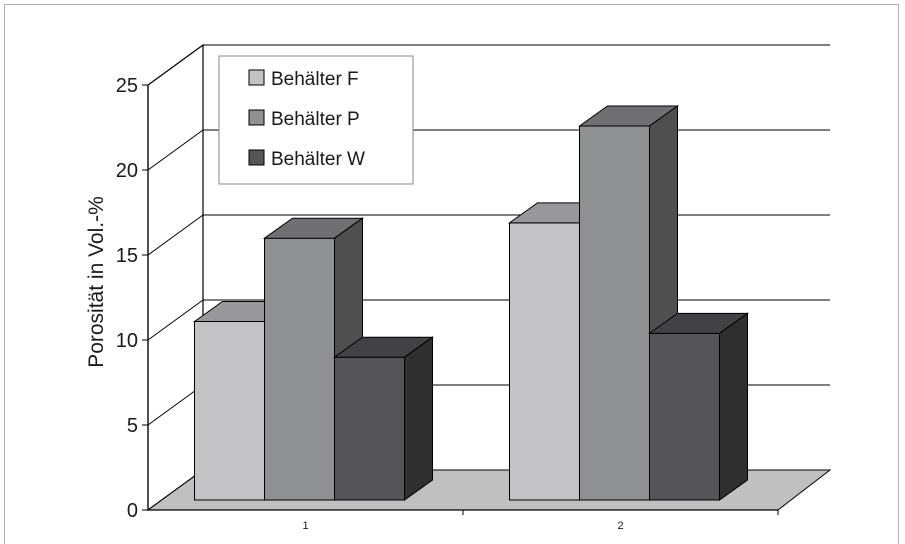  What do you see at coordinates (132, 426) in the screenshot?
I see `y-tick-label: 5` at bounding box center [132, 426].